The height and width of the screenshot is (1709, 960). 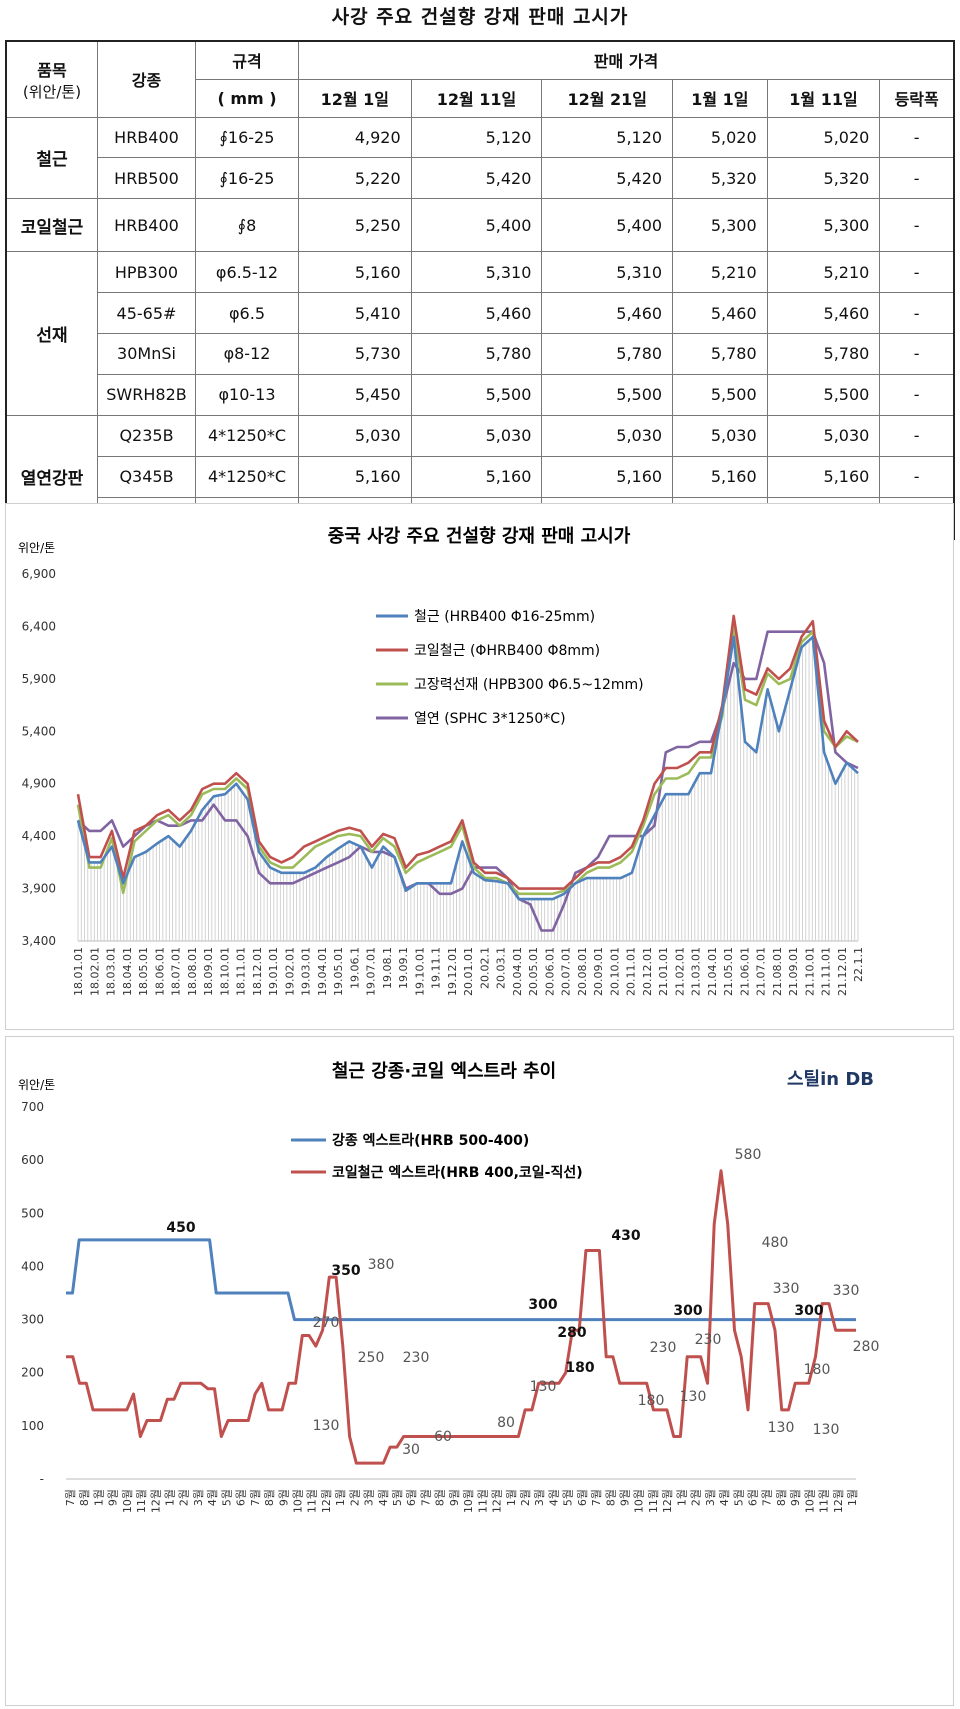 I want to click on price-cell: 5,220, so click(x=355, y=178).